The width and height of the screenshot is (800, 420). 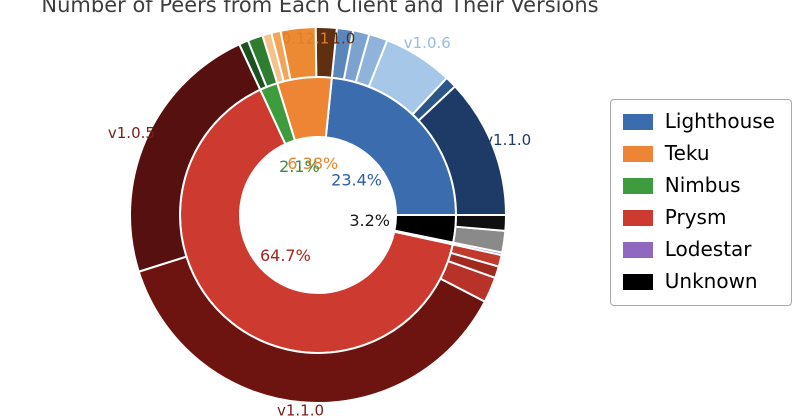 What do you see at coordinates (285, 255) in the screenshot?
I see `pct-label: 64.7%` at bounding box center [285, 255].